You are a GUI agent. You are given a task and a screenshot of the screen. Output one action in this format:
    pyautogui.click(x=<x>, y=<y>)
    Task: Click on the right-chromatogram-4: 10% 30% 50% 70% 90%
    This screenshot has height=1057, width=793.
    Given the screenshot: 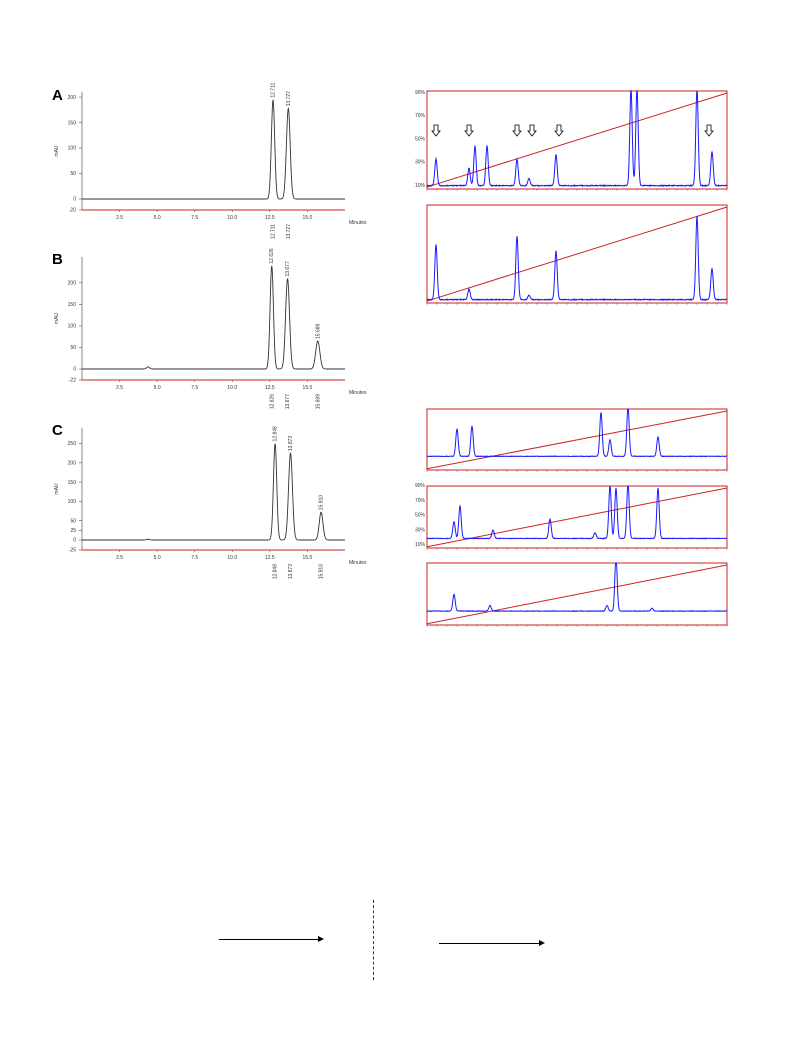 What is the action you would take?
    pyautogui.click(x=571, y=516)
    